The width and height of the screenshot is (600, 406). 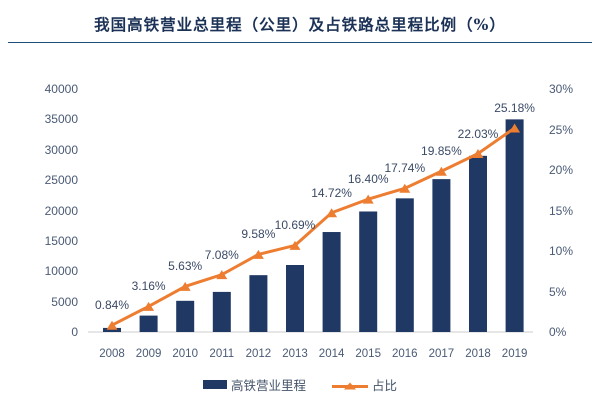 I want to click on bar-2015, so click(x=368, y=271).